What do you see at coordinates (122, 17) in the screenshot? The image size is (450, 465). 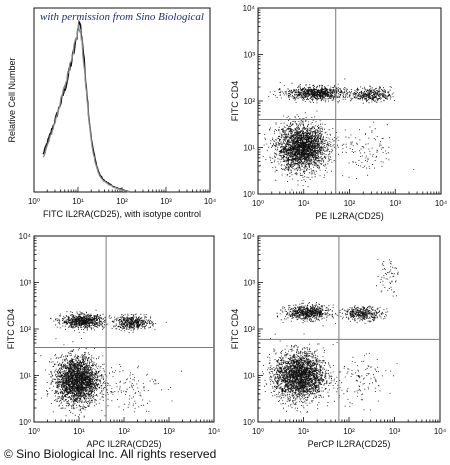 I see `watermark-text: with permission from Sino Biological` at bounding box center [122, 17].